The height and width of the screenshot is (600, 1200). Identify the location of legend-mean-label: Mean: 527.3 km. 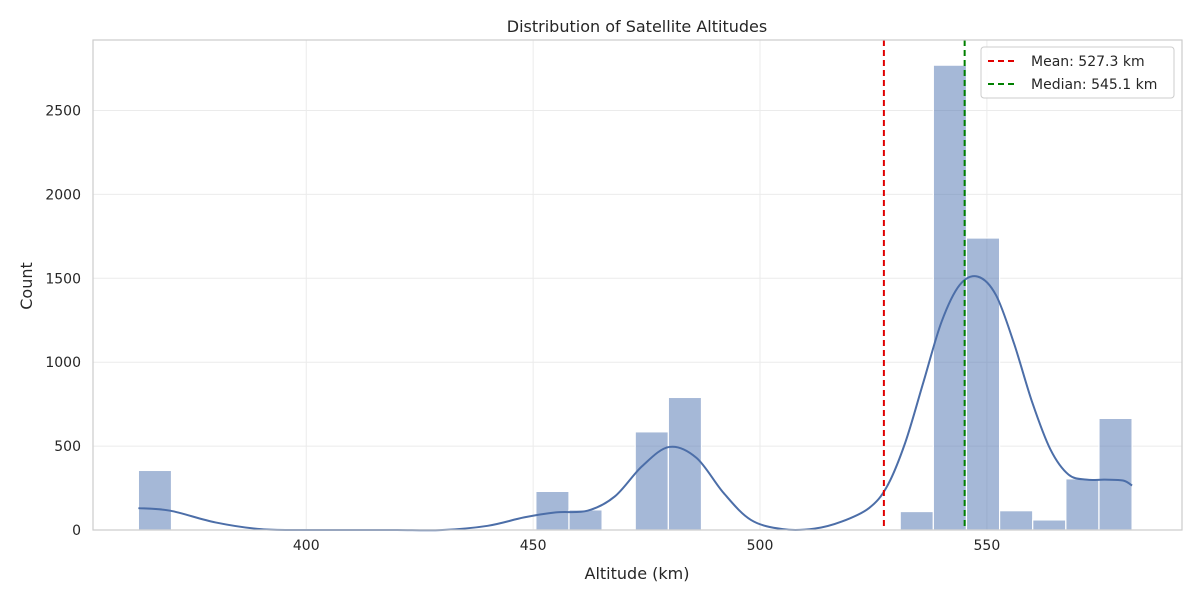
(1088, 62).